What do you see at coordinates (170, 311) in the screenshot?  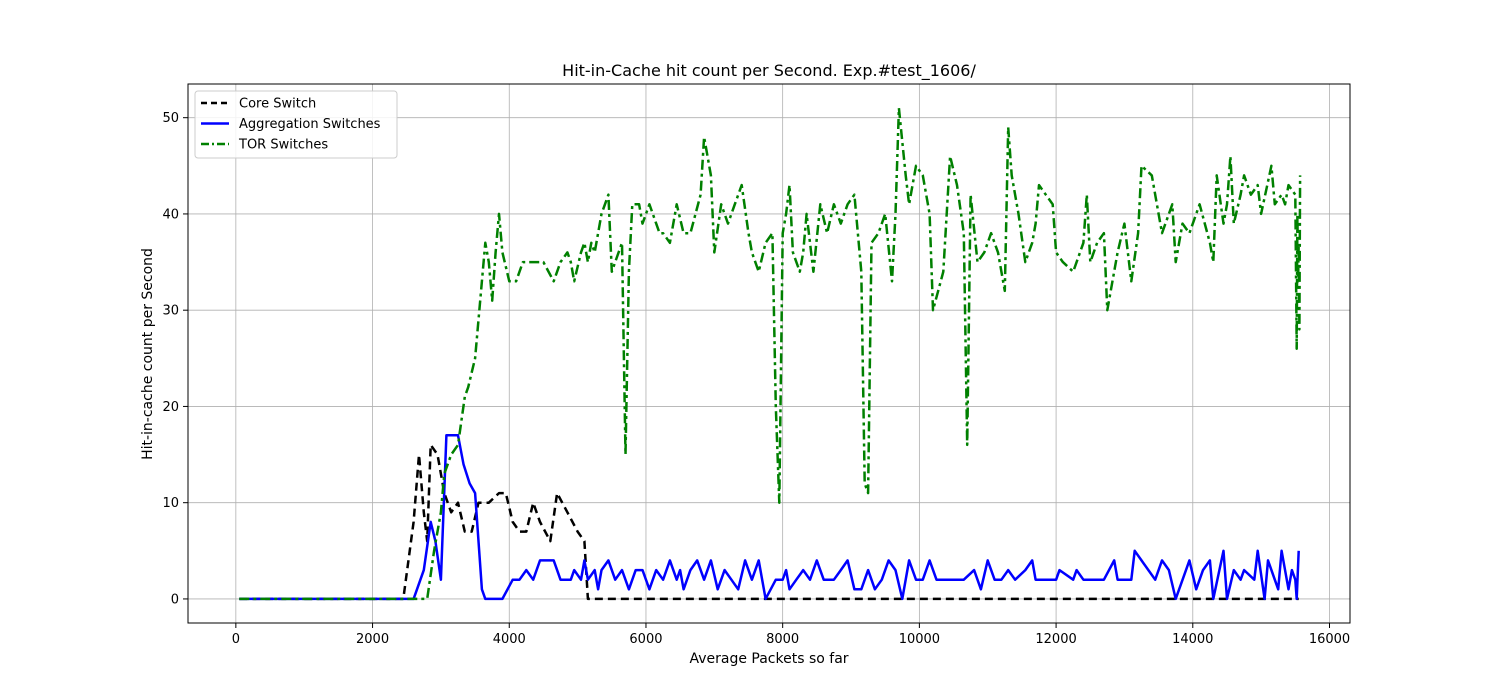 I see `y-tick-label: 30` at bounding box center [170, 311].